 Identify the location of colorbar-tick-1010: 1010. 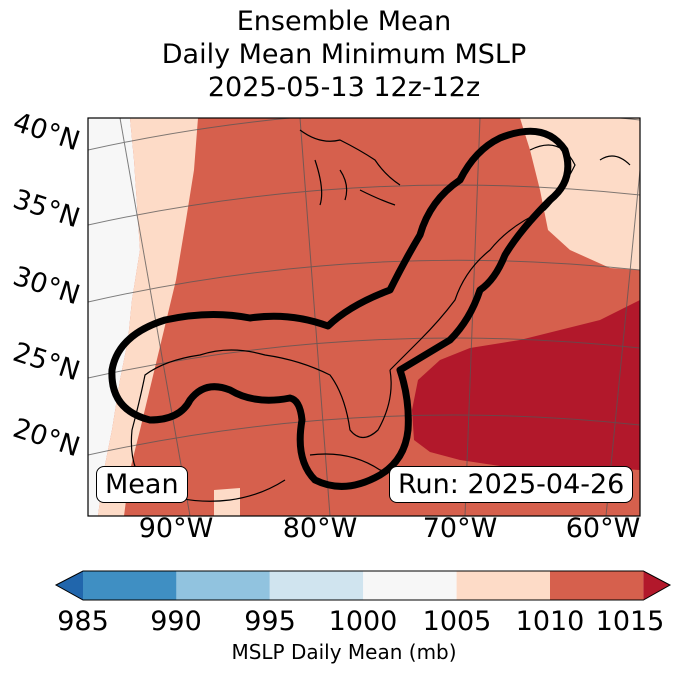
(550, 621).